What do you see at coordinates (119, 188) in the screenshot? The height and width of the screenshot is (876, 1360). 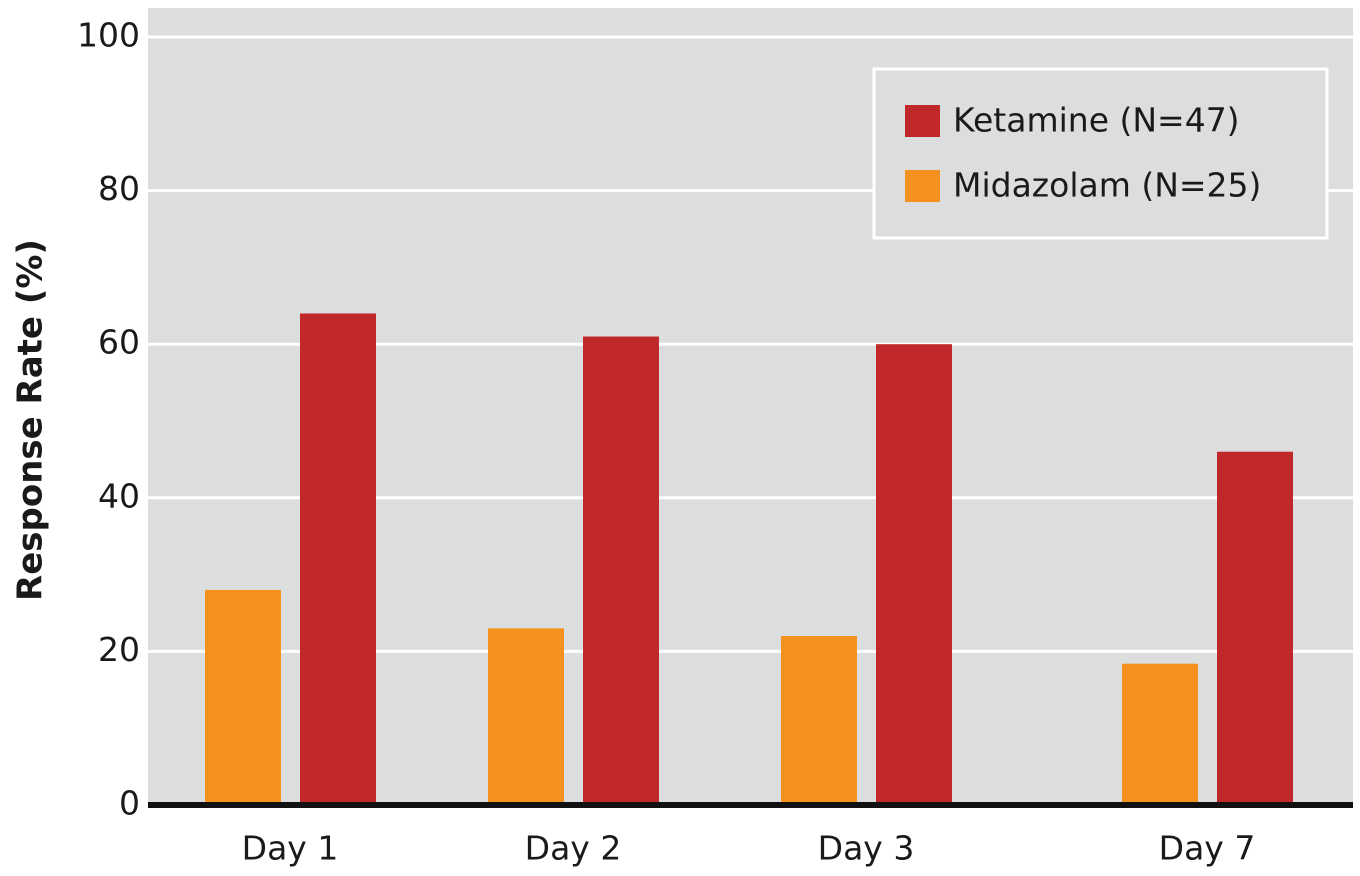 I see `y-tick-label: 80` at bounding box center [119, 188].